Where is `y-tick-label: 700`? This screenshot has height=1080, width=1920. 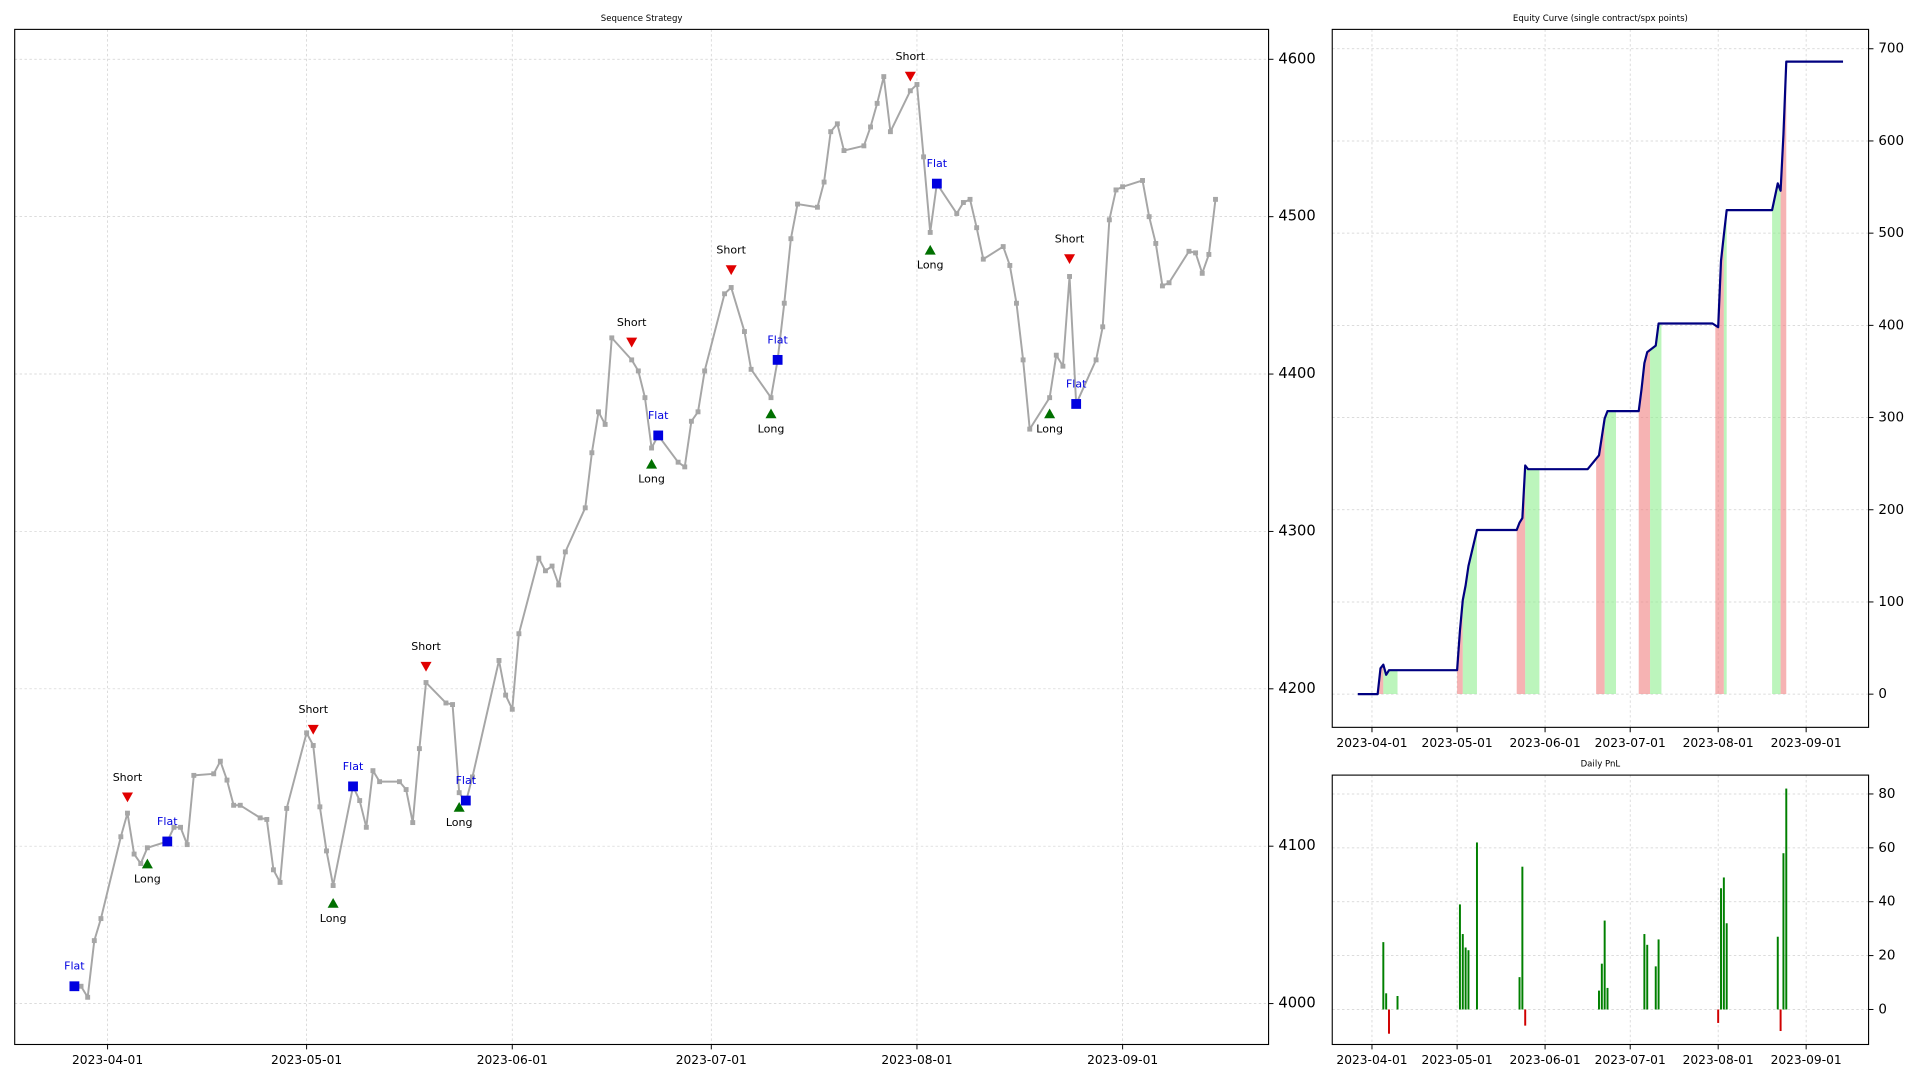
y-tick-label: 700 is located at coordinates (1891, 49).